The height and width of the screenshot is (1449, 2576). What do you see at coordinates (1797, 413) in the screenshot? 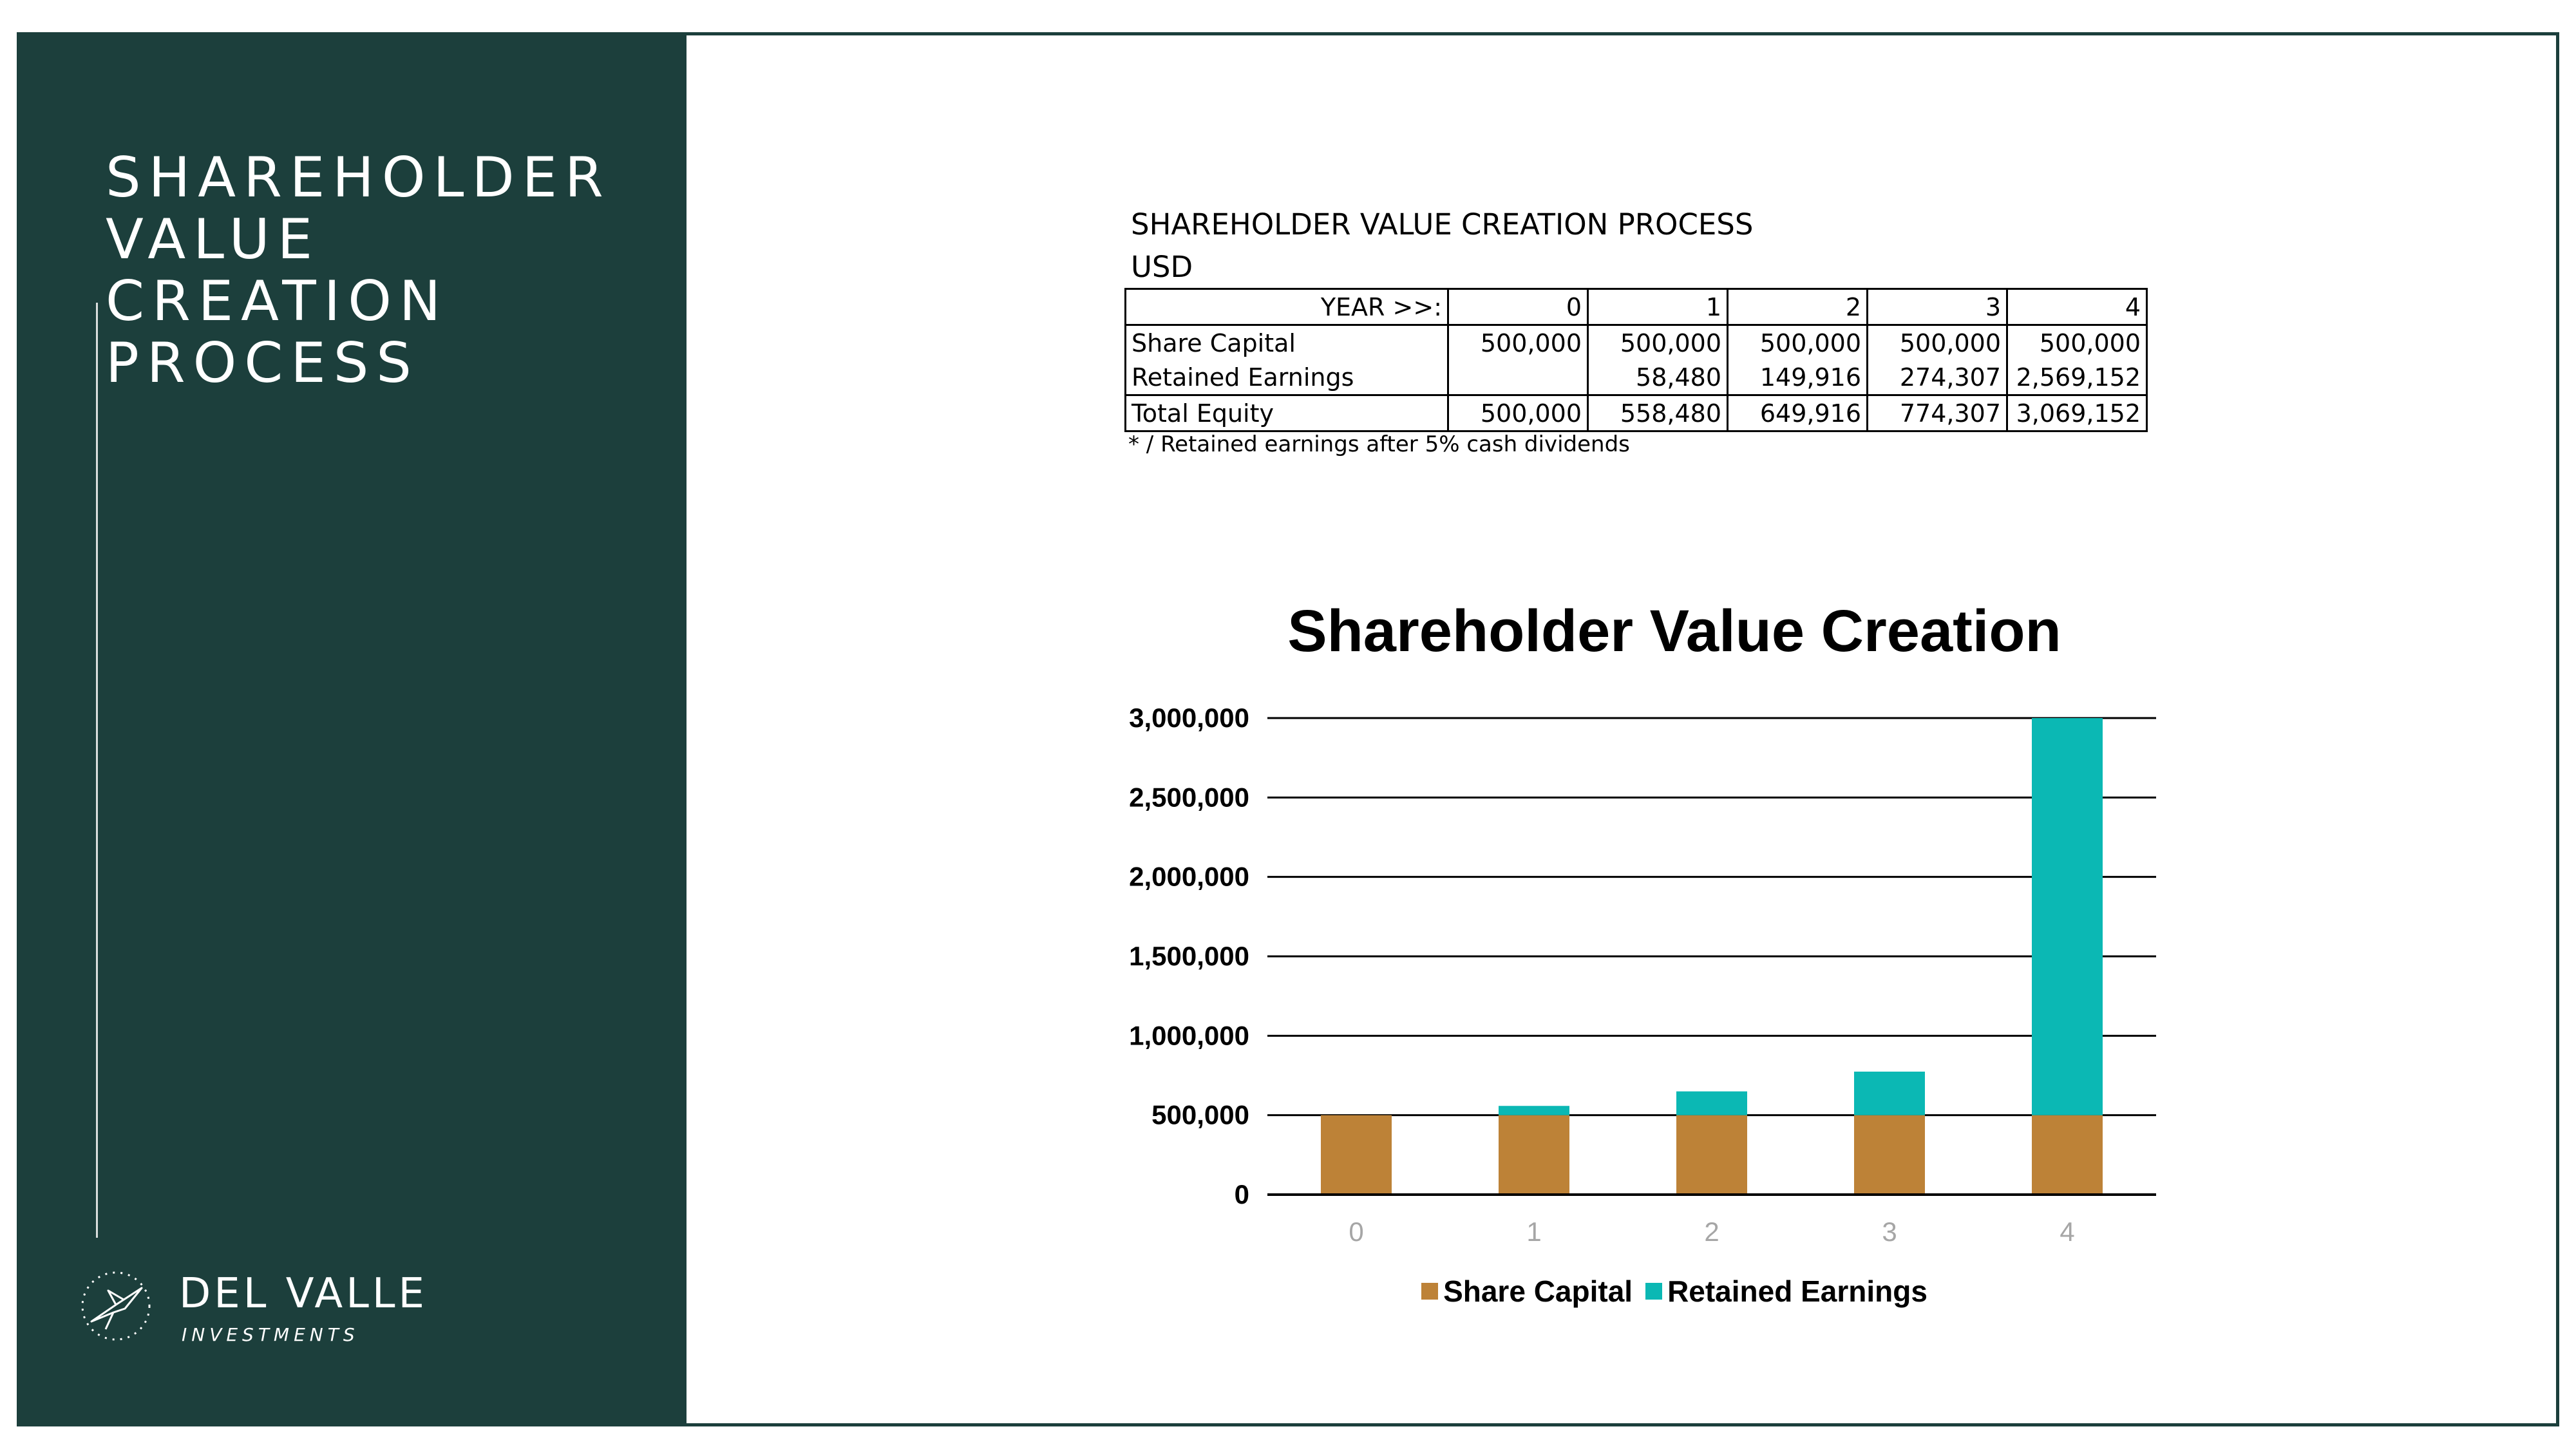
I see `cell: 649,916` at bounding box center [1797, 413].